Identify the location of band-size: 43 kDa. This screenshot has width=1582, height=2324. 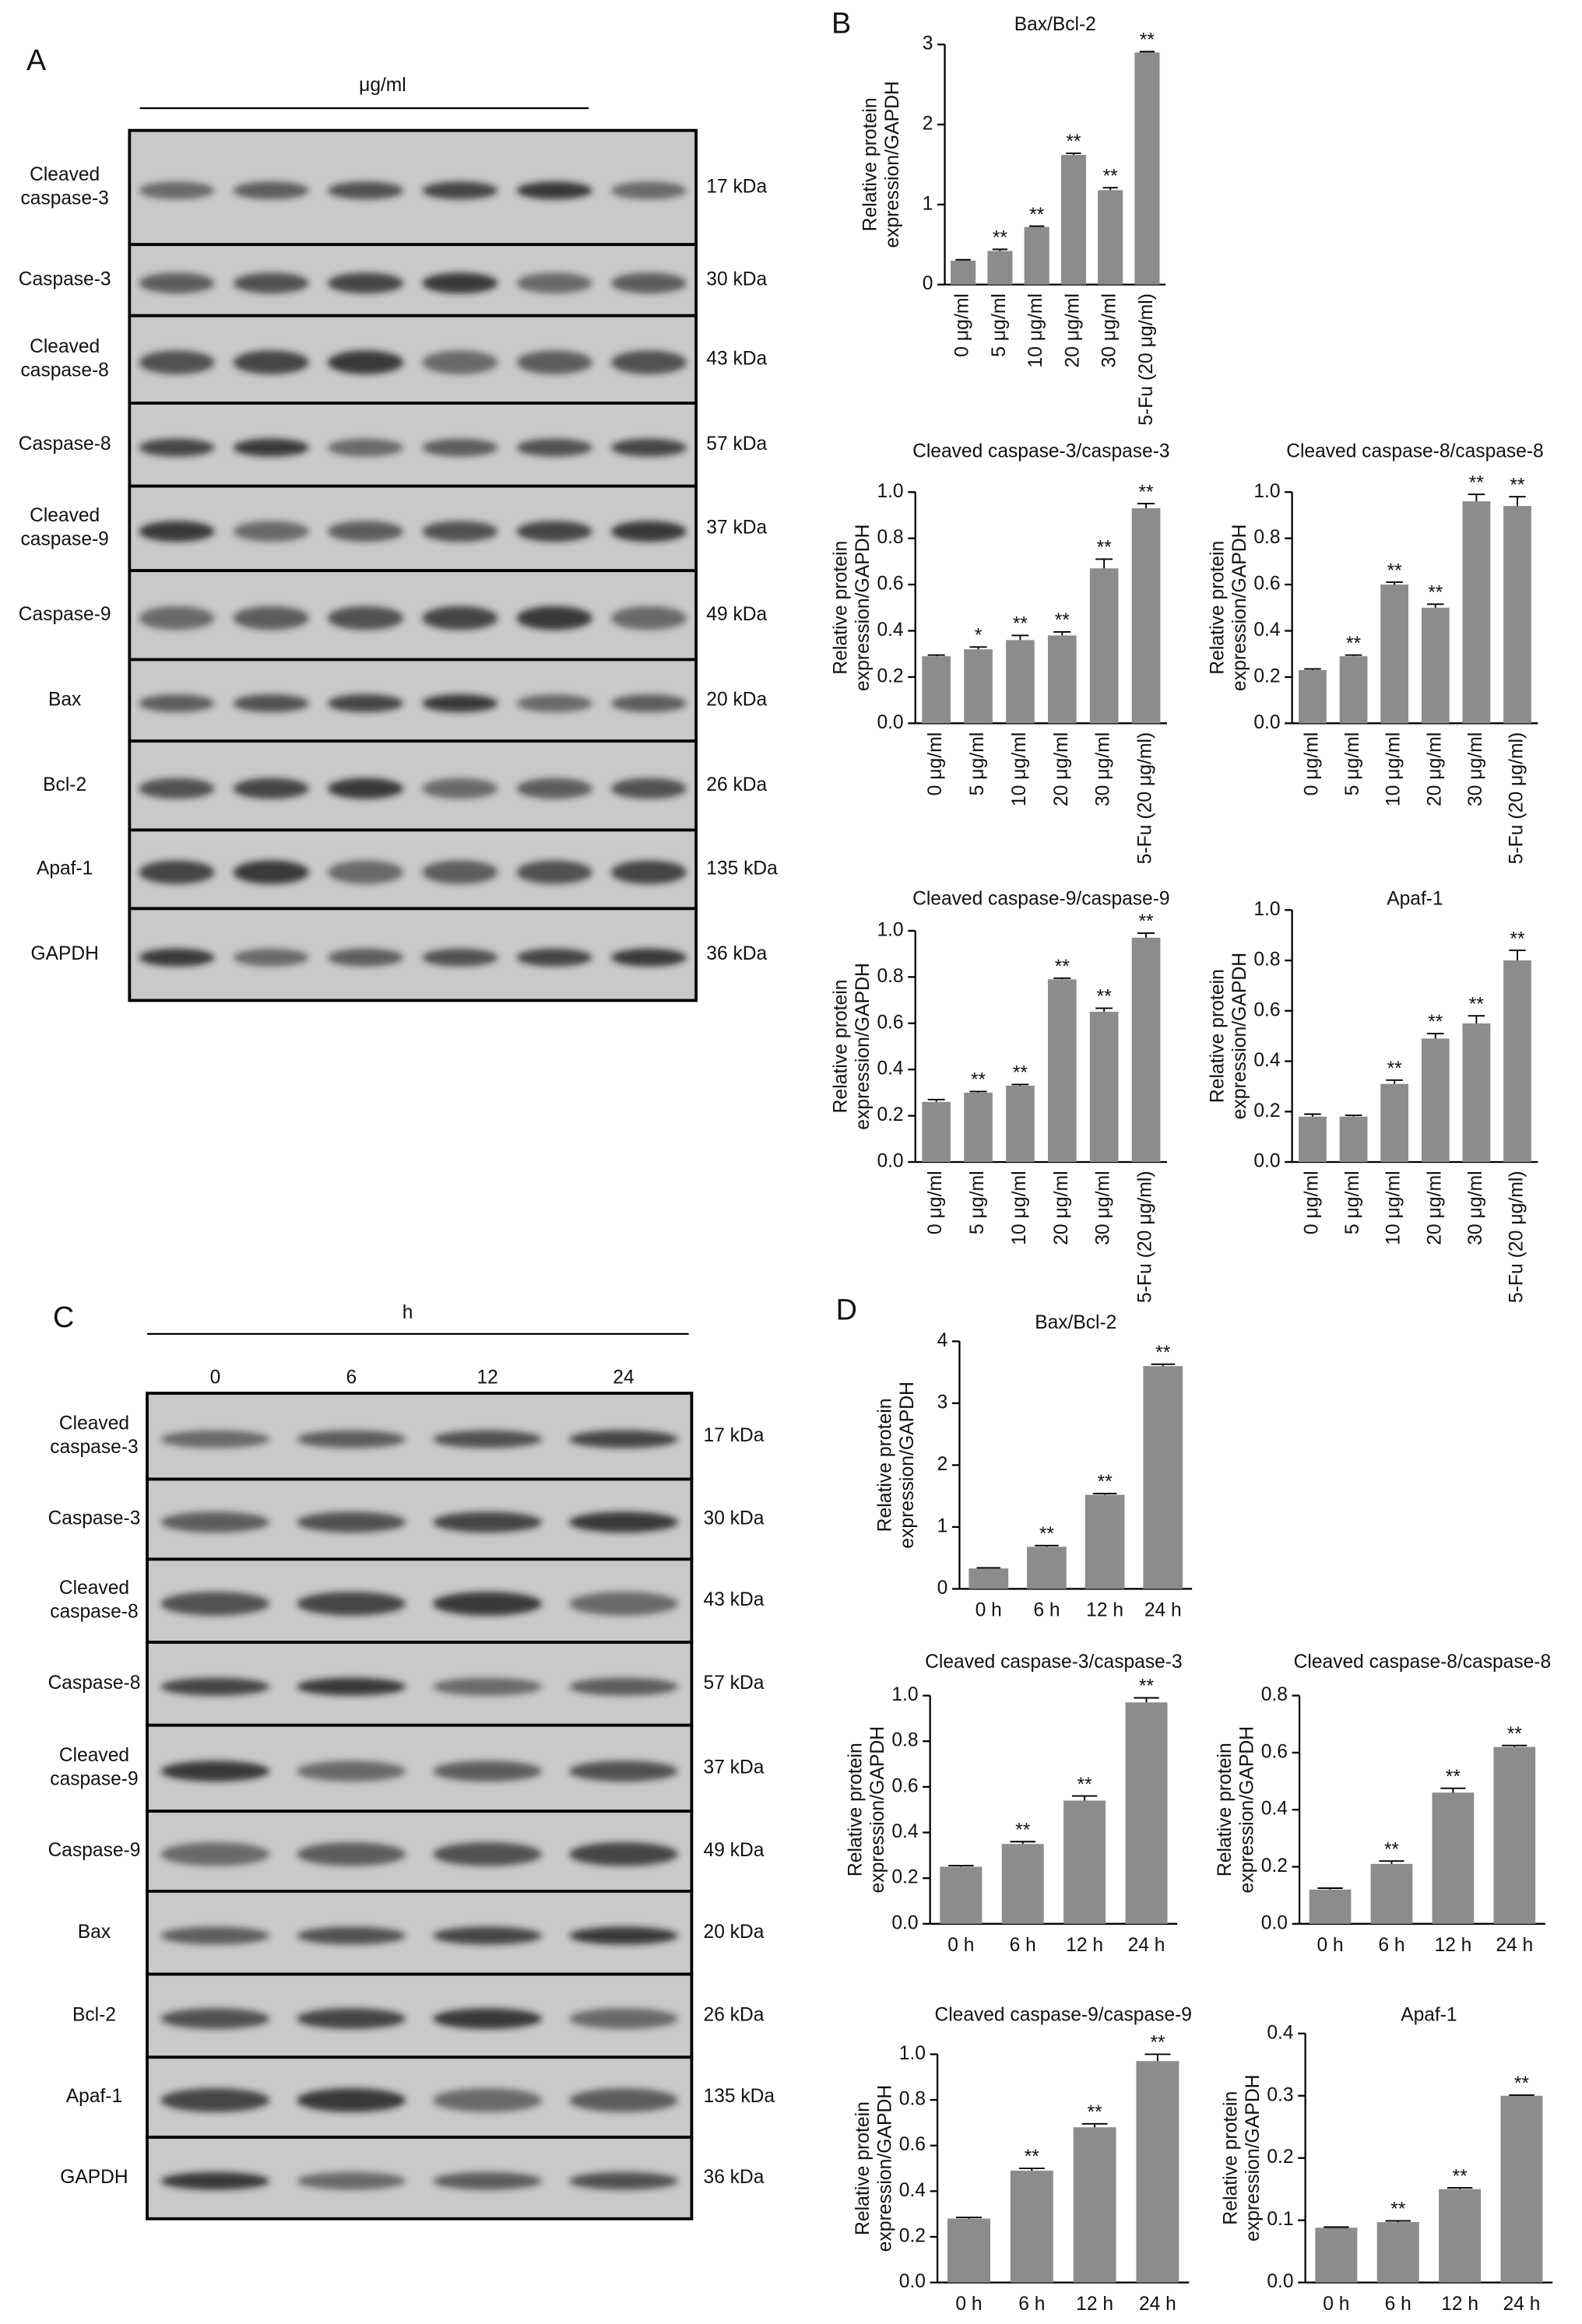
(734, 1599).